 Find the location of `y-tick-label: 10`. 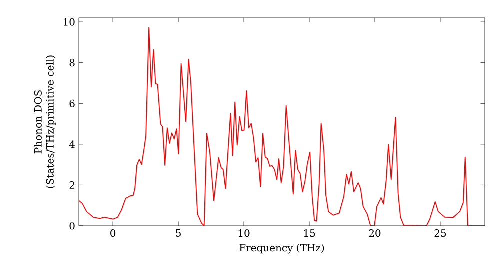

y-tick-label: 10 is located at coordinates (69, 22).